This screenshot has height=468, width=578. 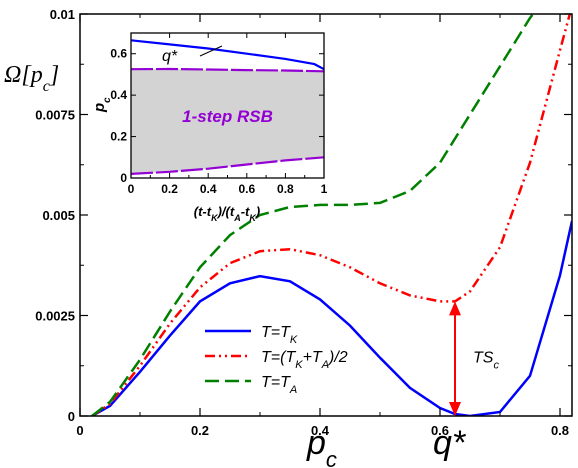 I want to click on y-tick-label: 0.0025, so click(x=55, y=316).